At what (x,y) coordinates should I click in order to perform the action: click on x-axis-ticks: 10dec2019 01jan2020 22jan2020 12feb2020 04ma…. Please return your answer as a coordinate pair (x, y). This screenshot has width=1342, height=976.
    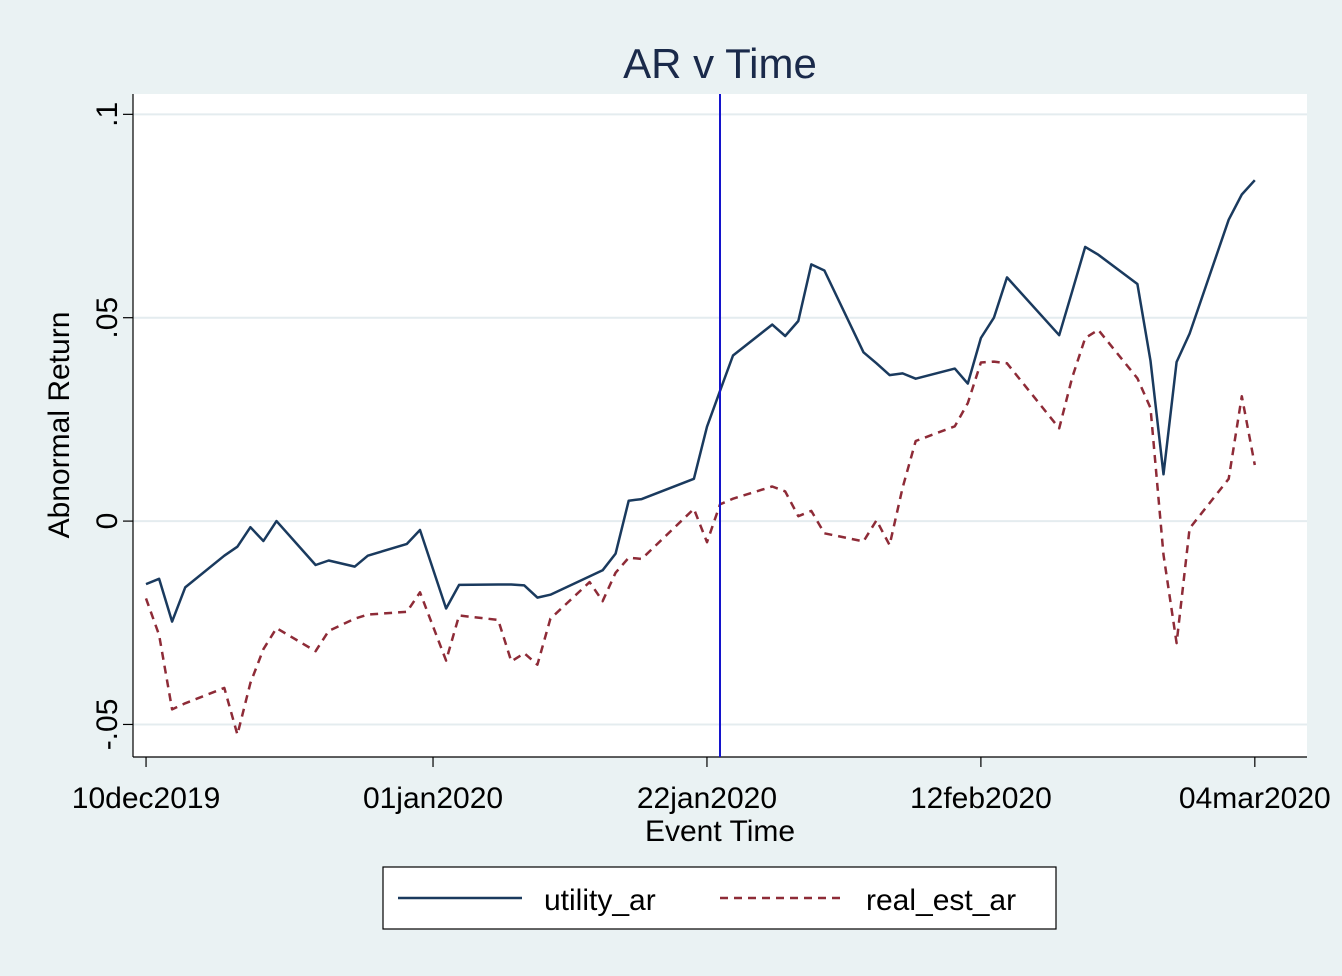
    Looking at the image, I should click on (701, 786).